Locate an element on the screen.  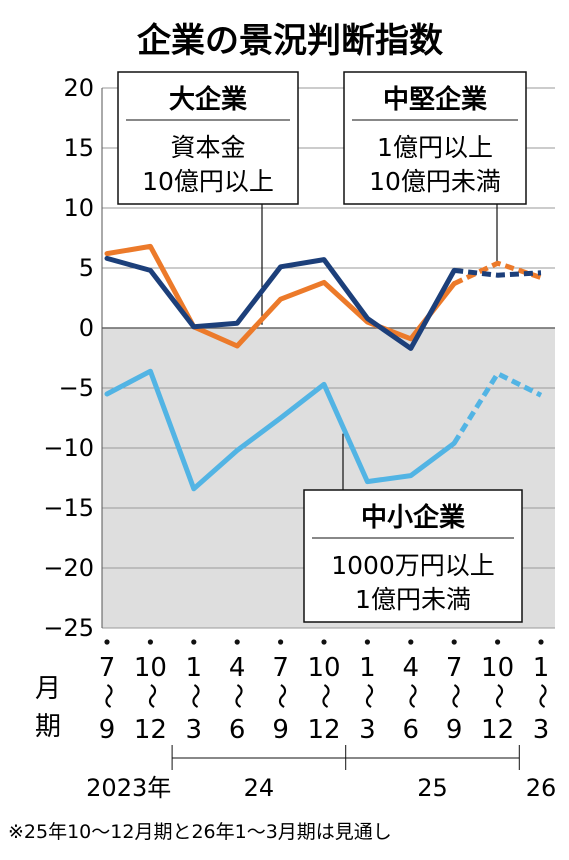
legend-small-line-1: 1000万円以上 is located at coordinates (413, 565).